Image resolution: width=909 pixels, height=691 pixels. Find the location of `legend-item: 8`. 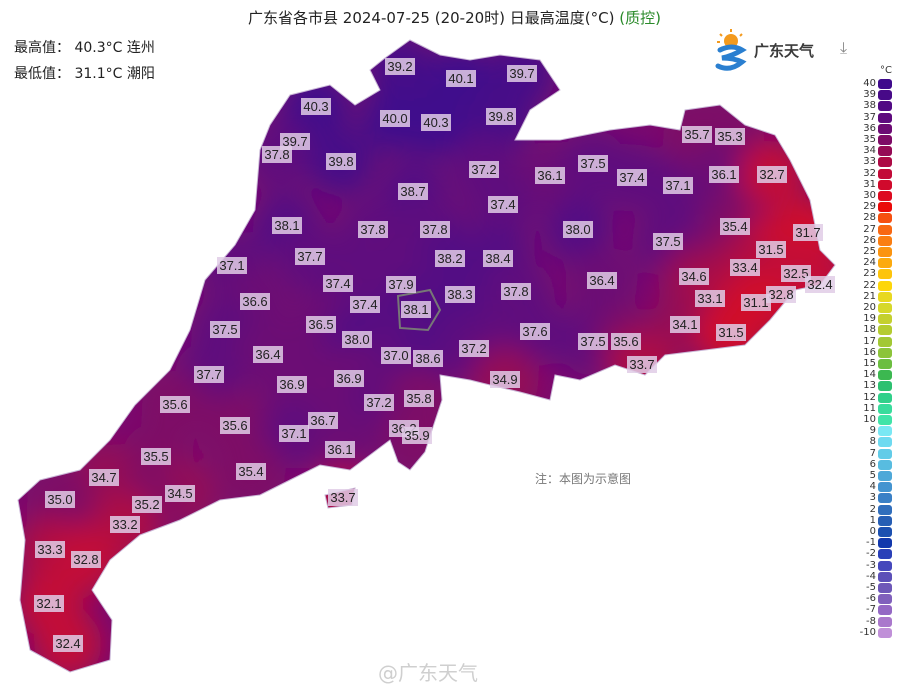

legend-item: 8 is located at coordinates (876, 442).